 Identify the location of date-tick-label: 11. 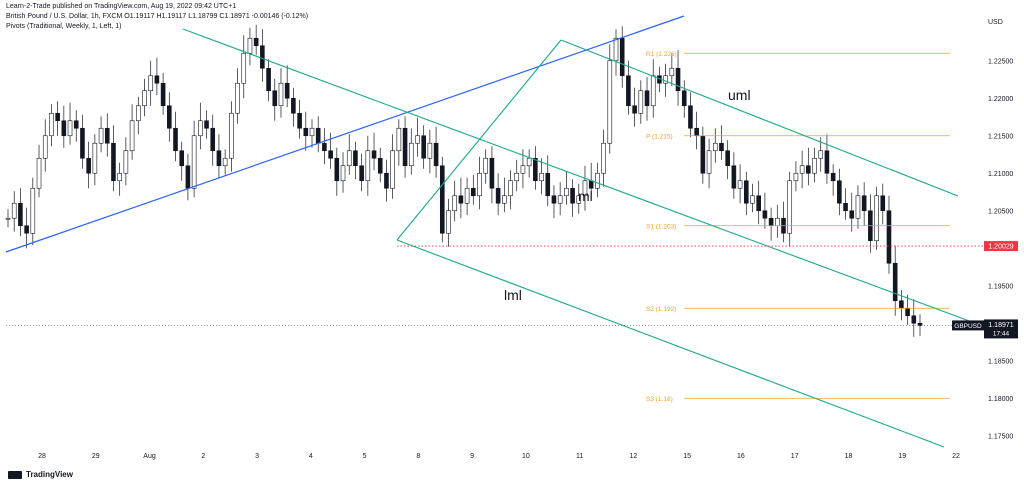
(579, 456).